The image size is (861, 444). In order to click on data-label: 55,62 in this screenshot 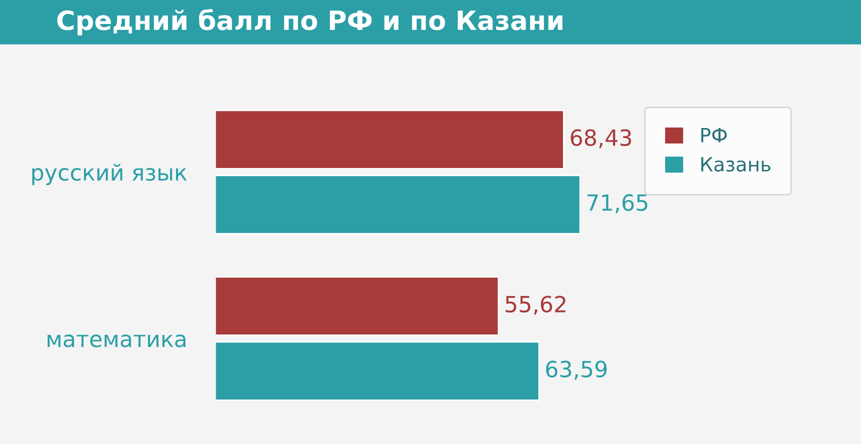, I will do `click(536, 305)`.